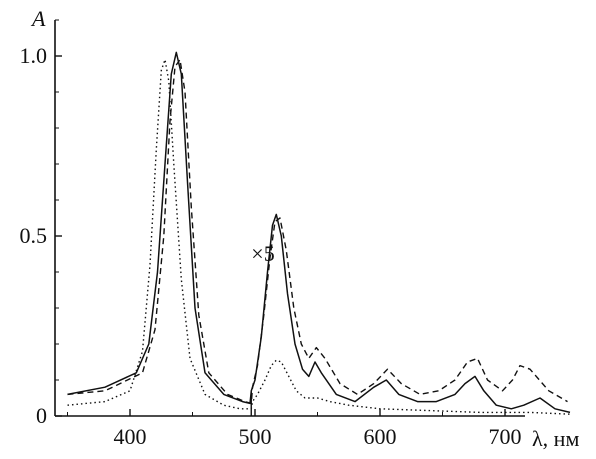 Image resolution: width=596 pixels, height=459 pixels. What do you see at coordinates (262, 253) in the screenshot?
I see `annotation-scale-x5: ×5` at bounding box center [262, 253].